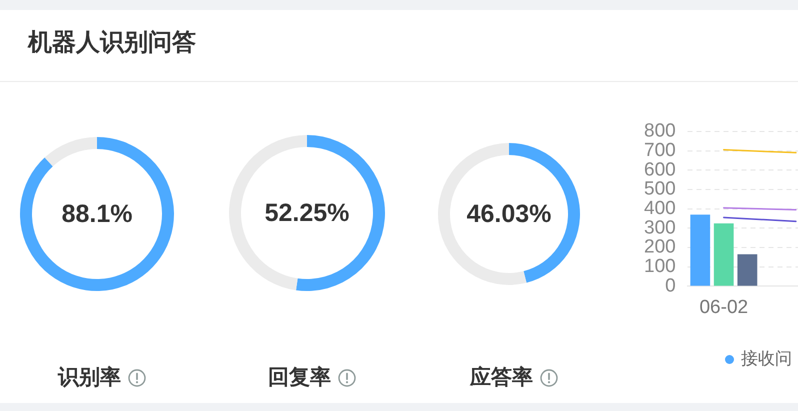 This screenshot has height=411, width=798. I want to click on text: 应答率, so click(501, 378).